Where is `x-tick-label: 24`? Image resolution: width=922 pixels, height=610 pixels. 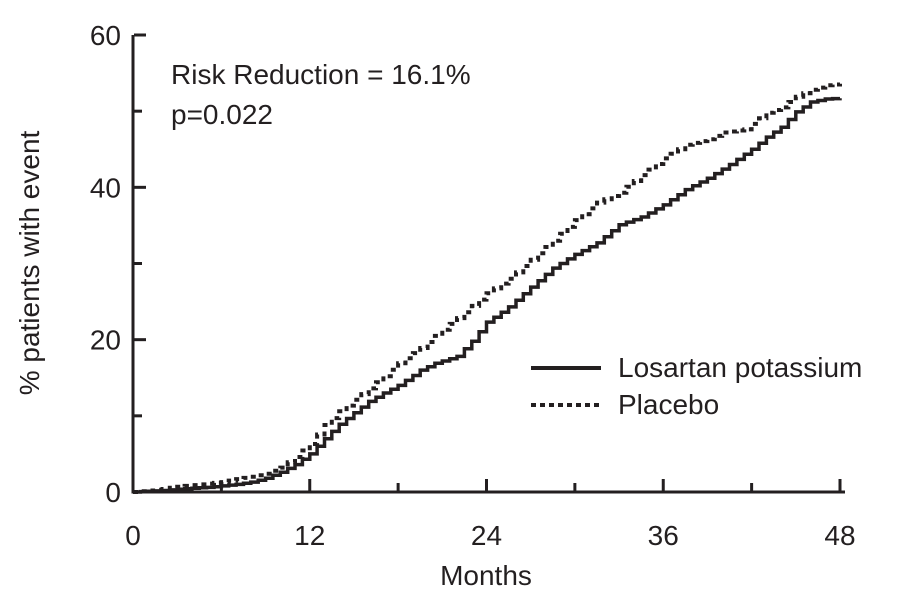
x-tick-label: 24 is located at coordinates (486, 535).